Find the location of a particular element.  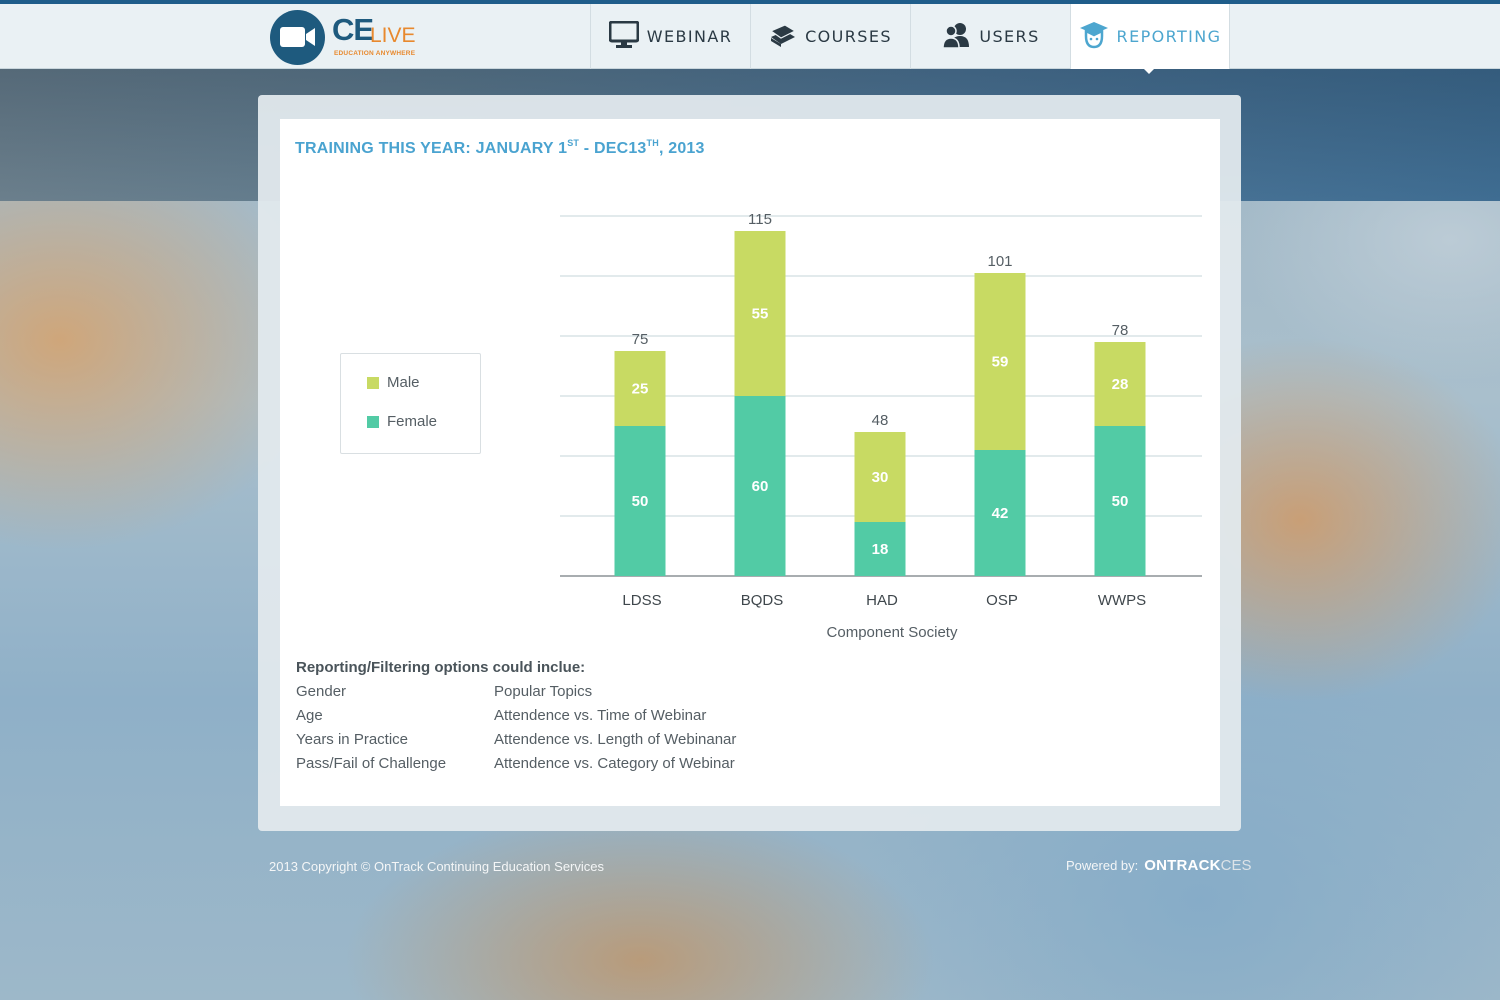

bar-value-label: 60 is located at coordinates (760, 486).